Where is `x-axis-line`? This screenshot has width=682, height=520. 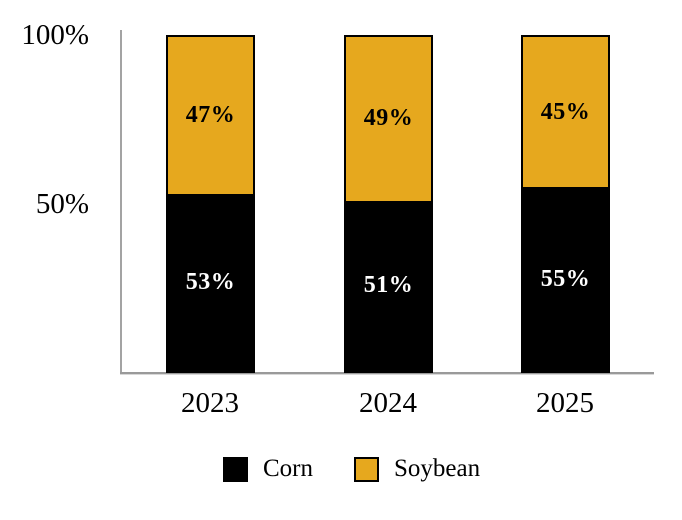 x-axis-line is located at coordinates (387, 373).